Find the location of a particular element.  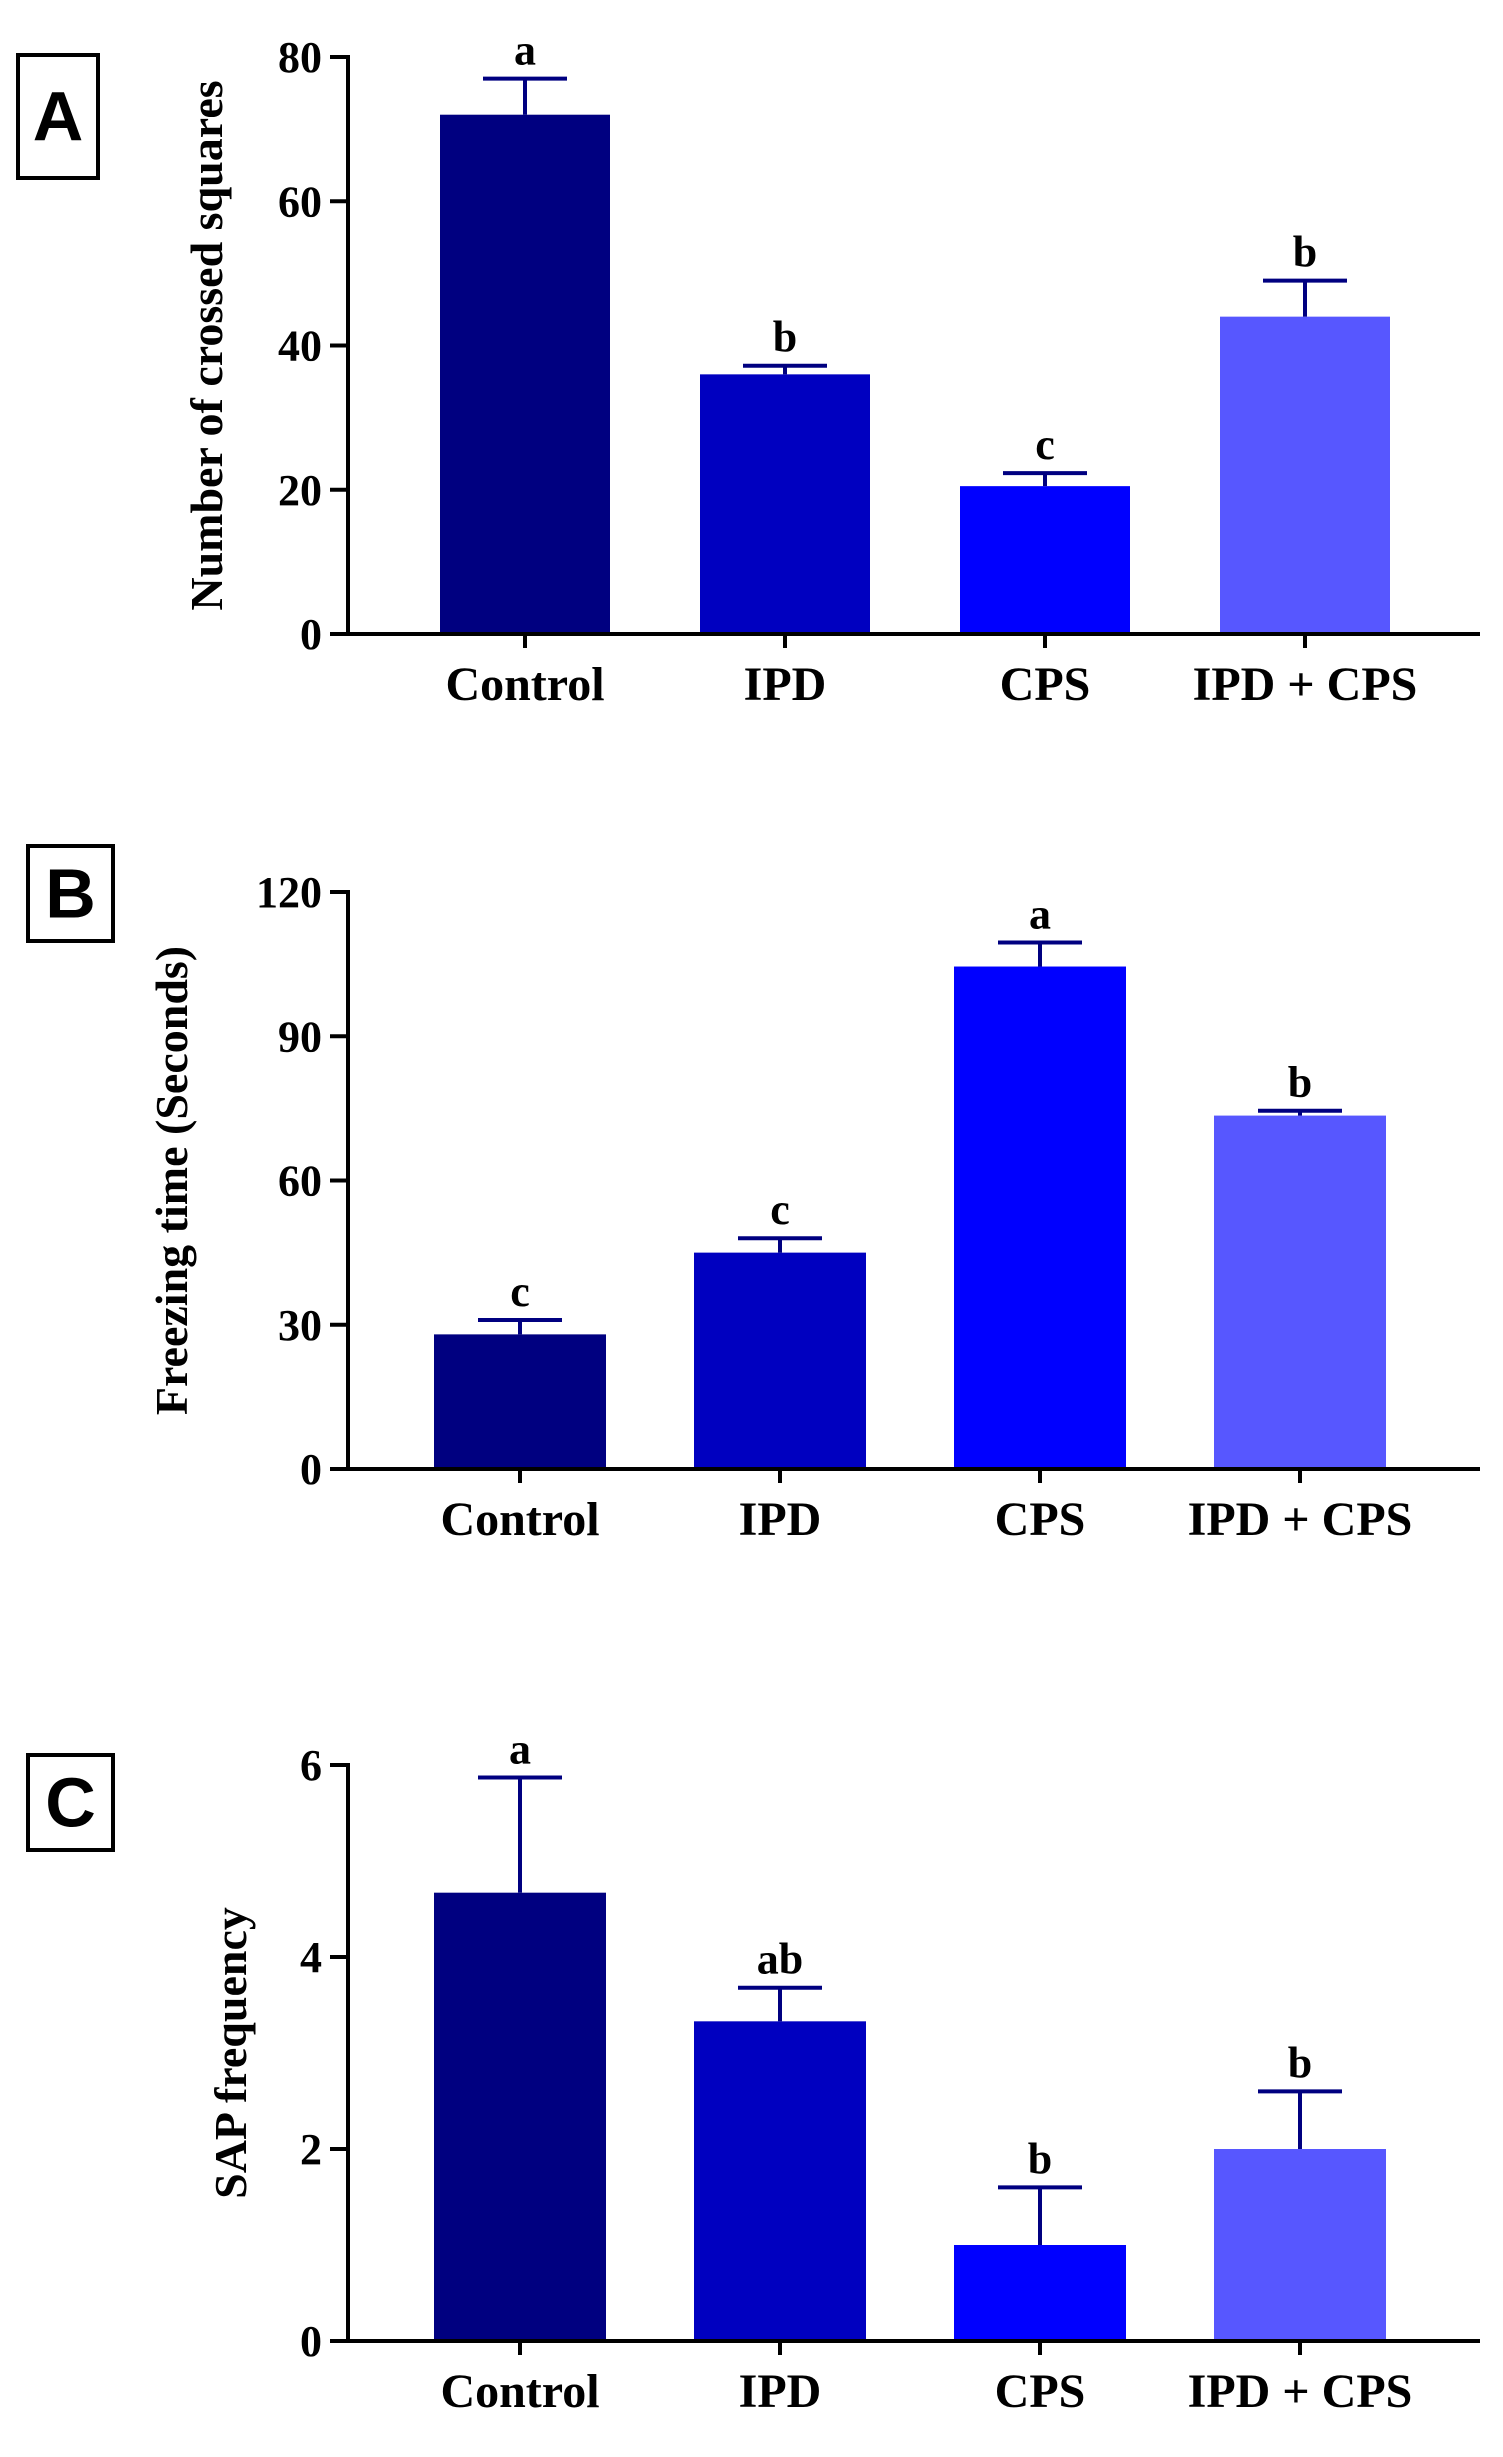

y-axis-label: SAP frequency is located at coordinates (230, 2053).